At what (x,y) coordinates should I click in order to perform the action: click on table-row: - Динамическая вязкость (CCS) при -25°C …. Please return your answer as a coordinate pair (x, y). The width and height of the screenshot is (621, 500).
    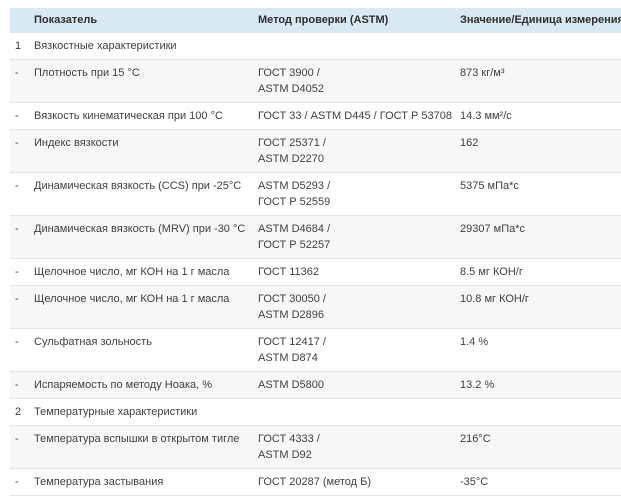
    Looking at the image, I should click on (315, 194).